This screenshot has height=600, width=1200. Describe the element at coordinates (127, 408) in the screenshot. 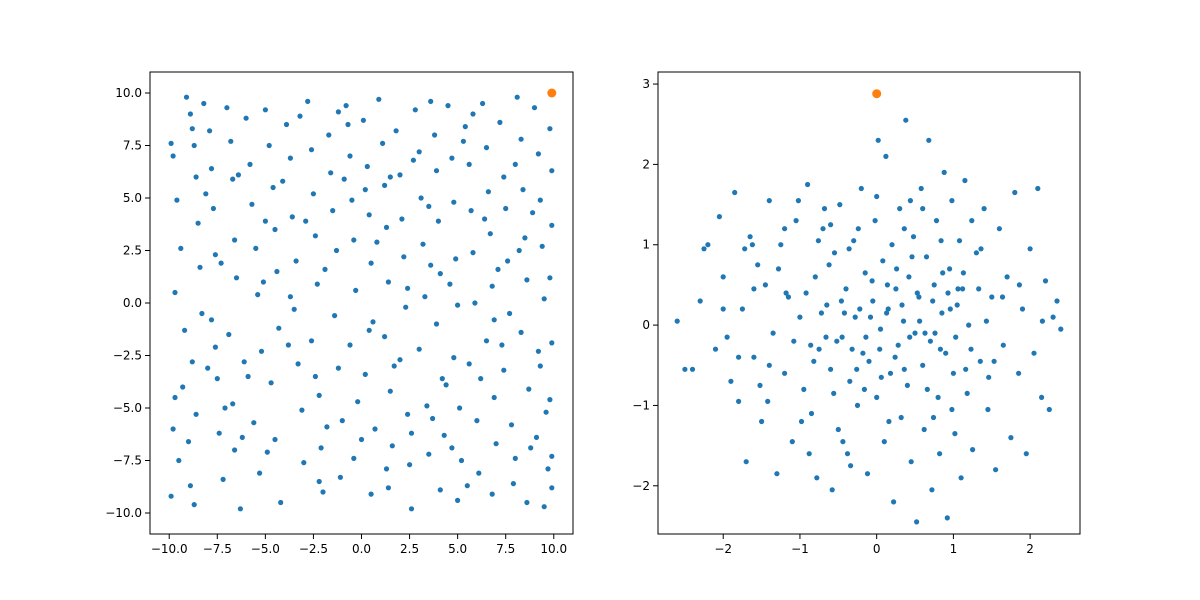

I see `left-y-tick-label: −5.0` at that location.